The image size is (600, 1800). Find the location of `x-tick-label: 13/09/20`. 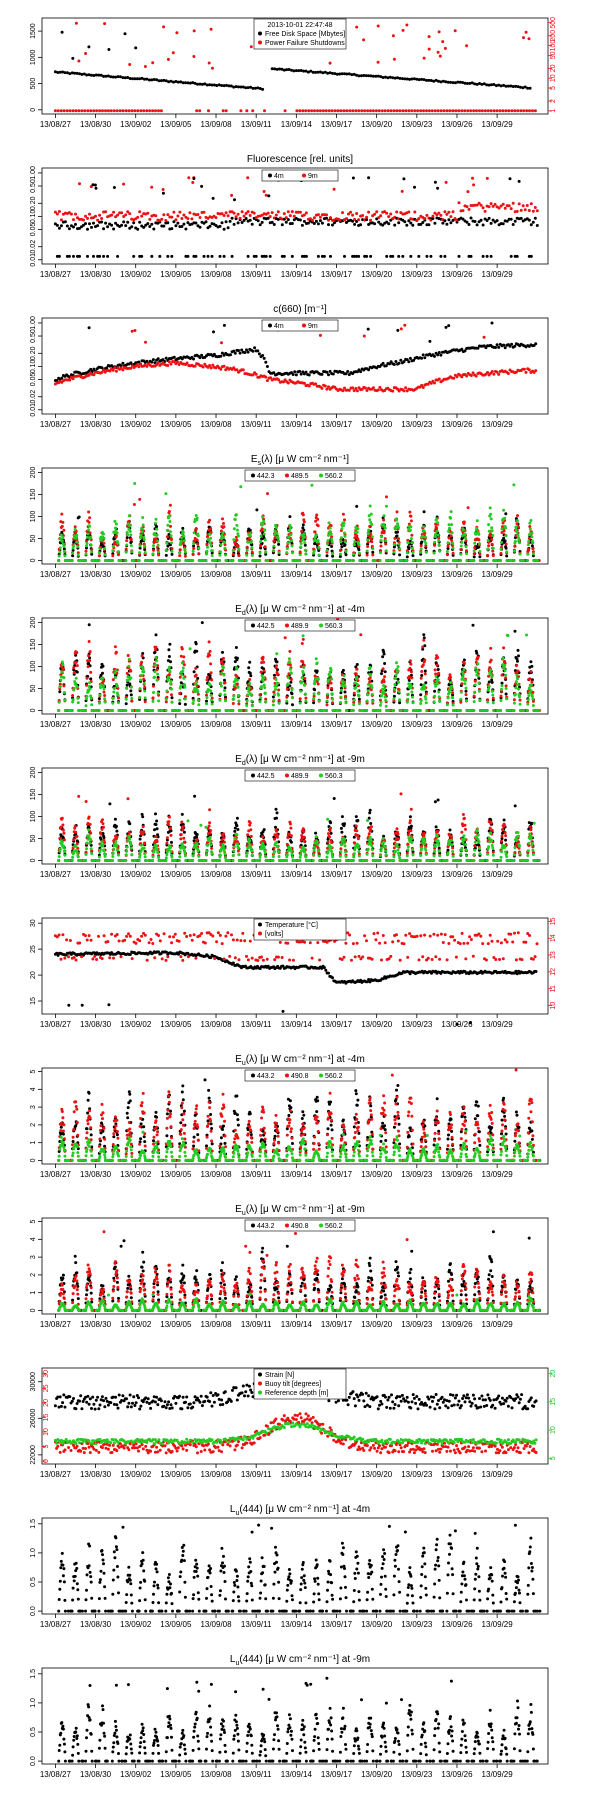

x-tick-label: 13/09/20 is located at coordinates (377, 424).